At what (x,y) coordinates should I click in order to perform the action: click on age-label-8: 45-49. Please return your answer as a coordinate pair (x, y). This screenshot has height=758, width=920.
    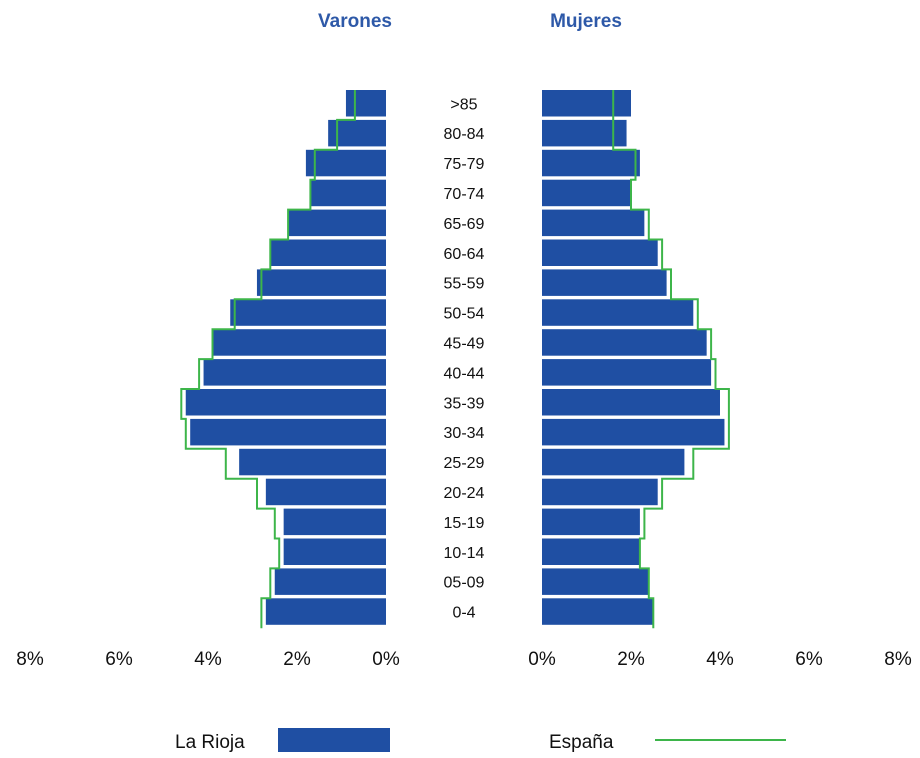
    Looking at the image, I should click on (464, 343).